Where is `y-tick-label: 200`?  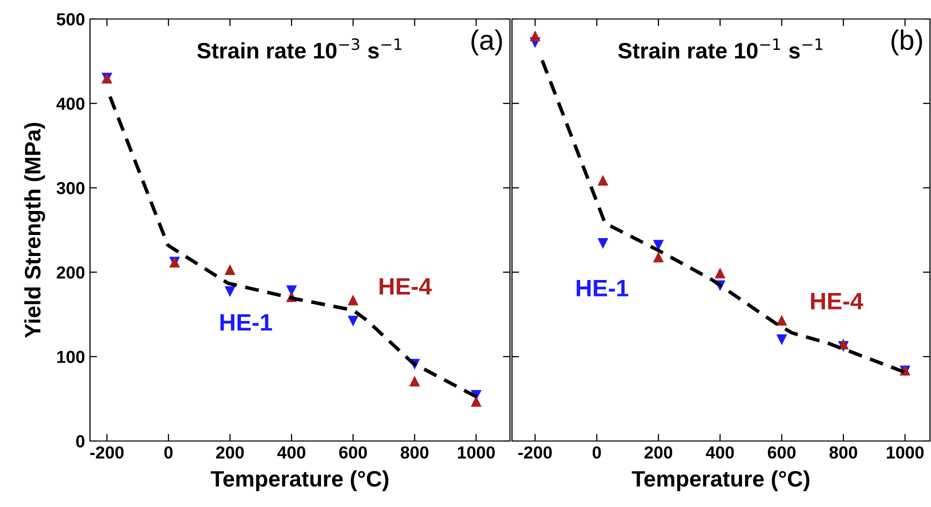 y-tick-label: 200 is located at coordinates (70, 272).